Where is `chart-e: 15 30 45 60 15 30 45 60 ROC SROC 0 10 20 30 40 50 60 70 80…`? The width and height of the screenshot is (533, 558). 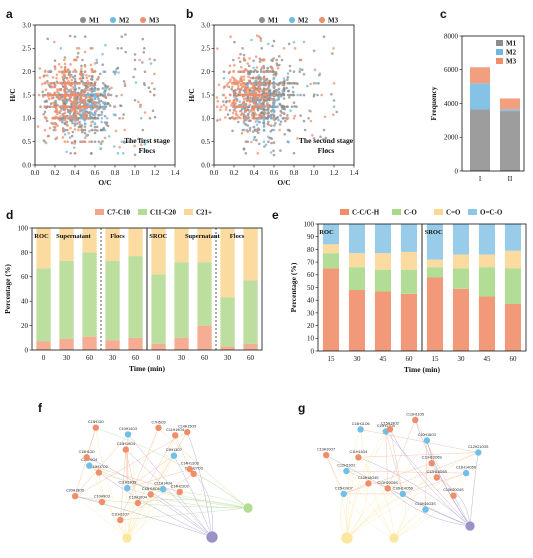 chart-e: 15 30 45 60 15 30 45 60 ROC SROC 0 10 20 30 40 50 60 70 80… is located at coordinates (408, 291).